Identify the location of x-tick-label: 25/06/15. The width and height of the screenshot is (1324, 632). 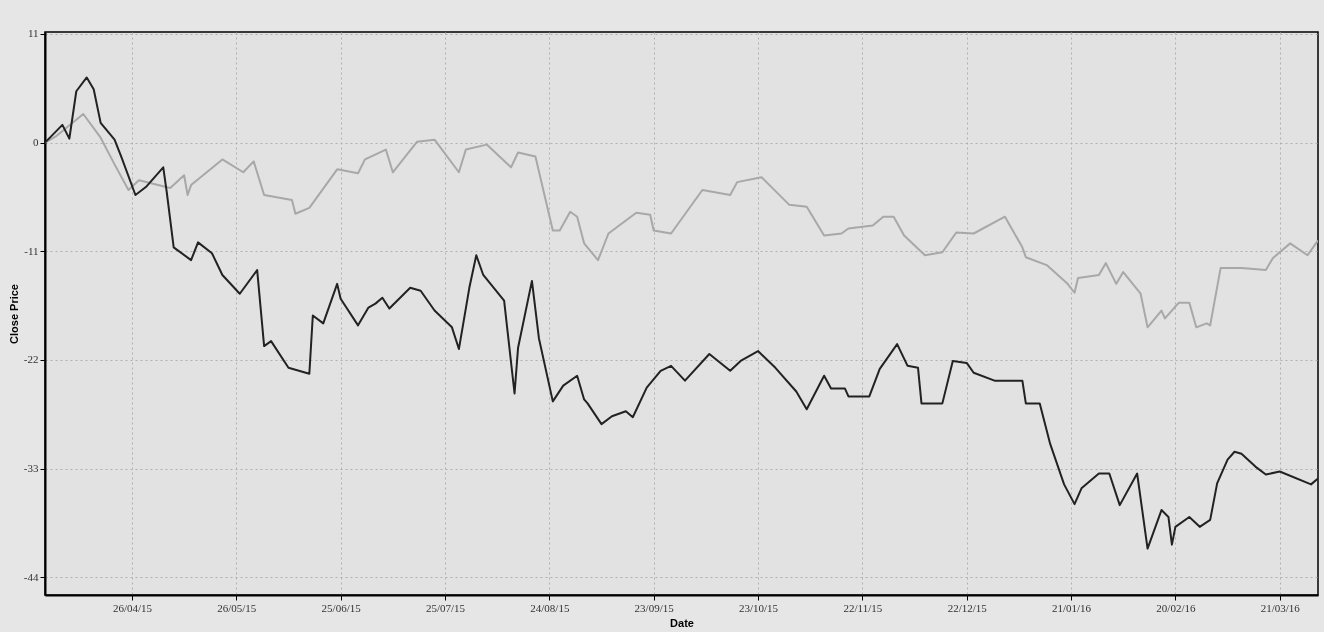
(341, 607).